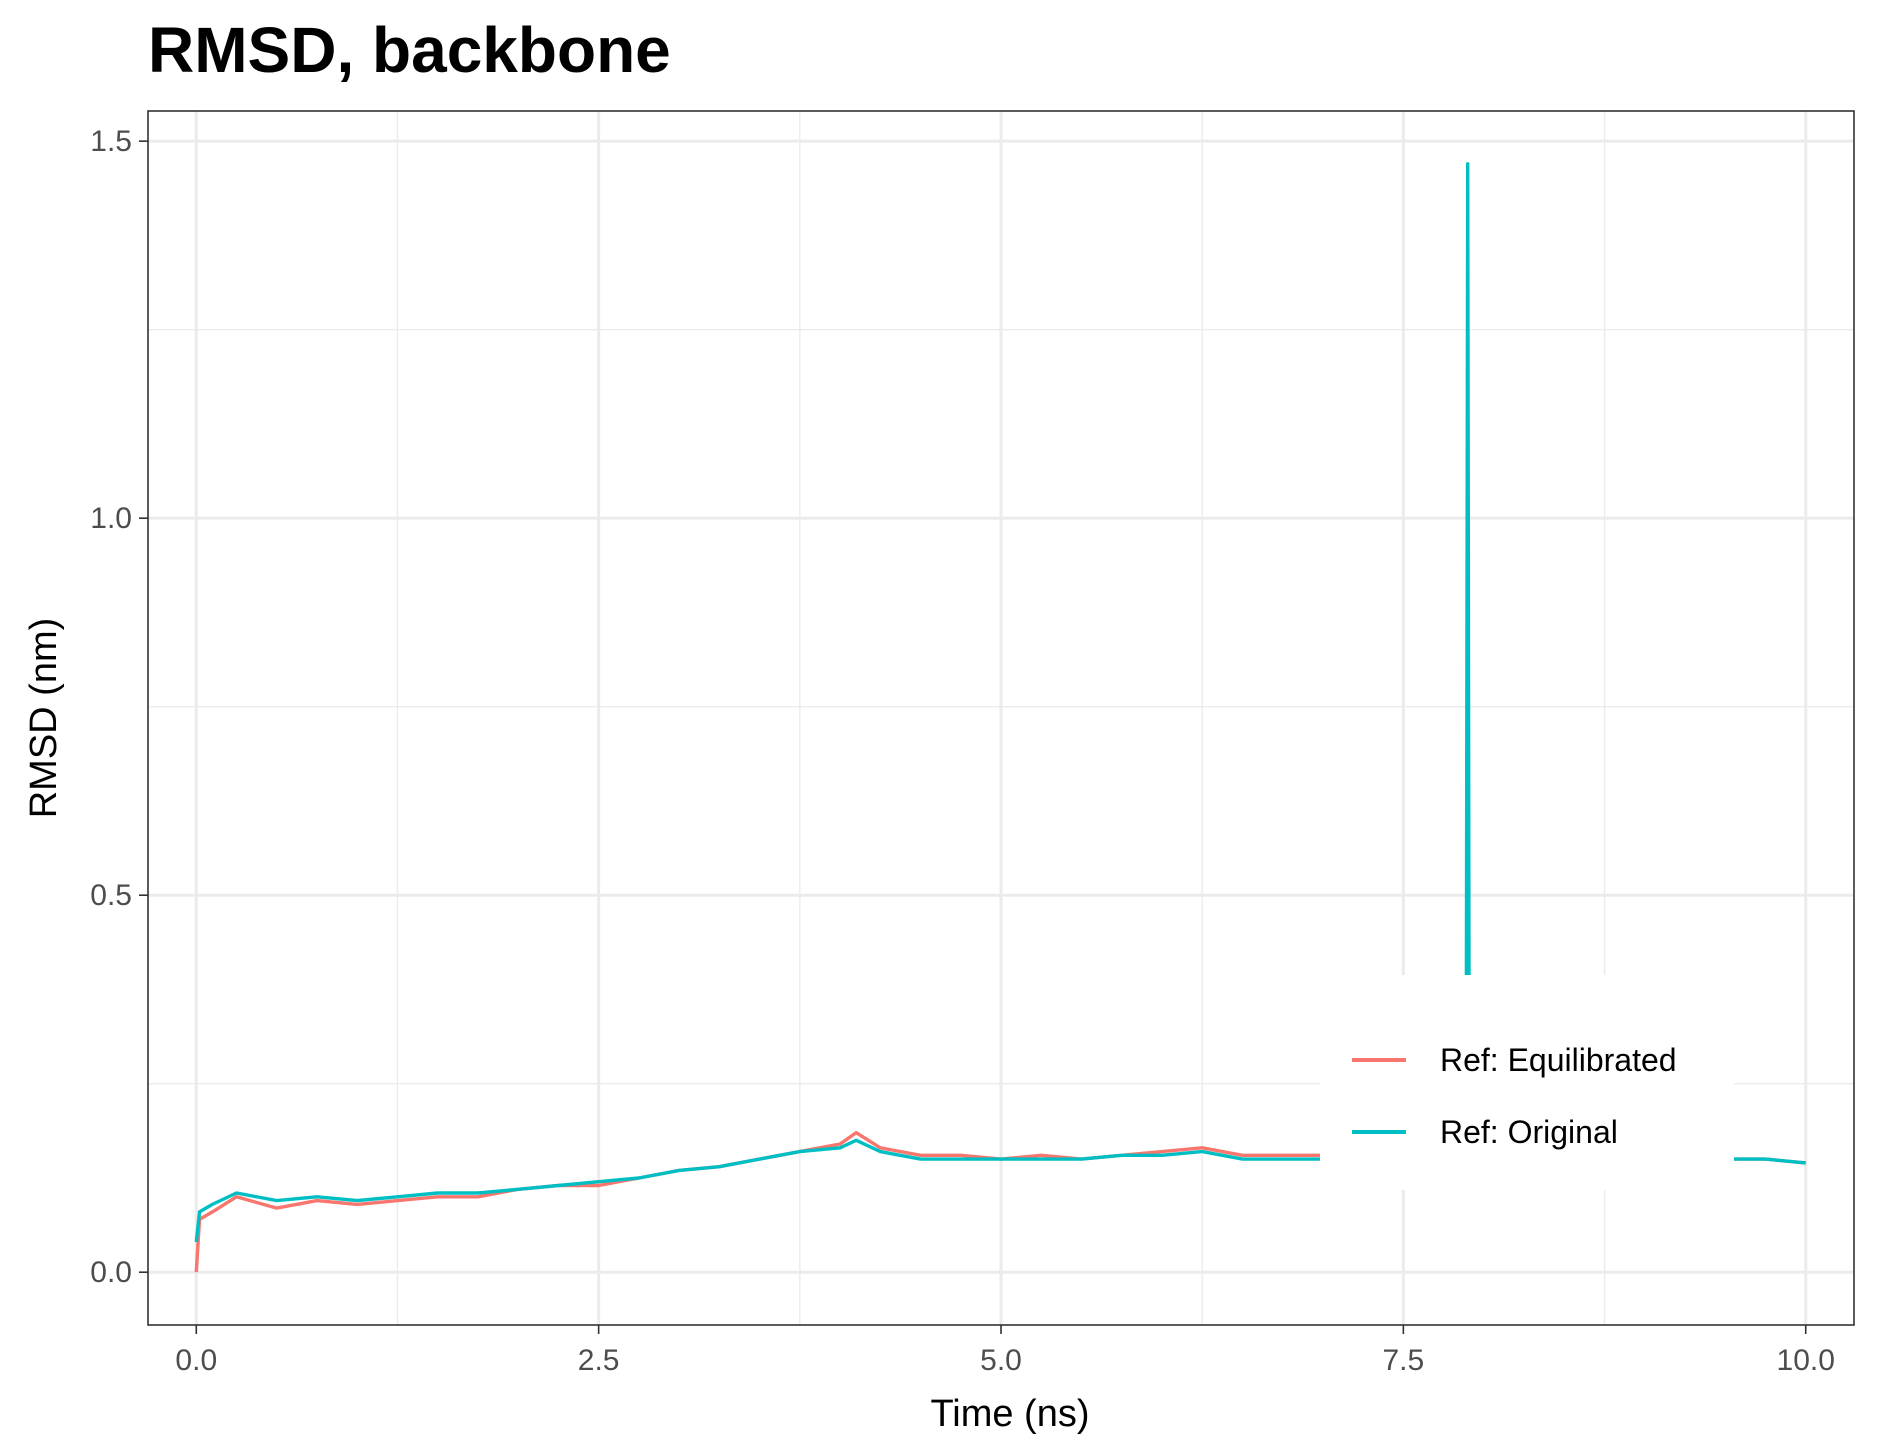 This screenshot has width=1890, height=1452. What do you see at coordinates (119, 707) in the screenshot?
I see `y-axis: 0.0 0.5 1.0 1.5` at bounding box center [119, 707].